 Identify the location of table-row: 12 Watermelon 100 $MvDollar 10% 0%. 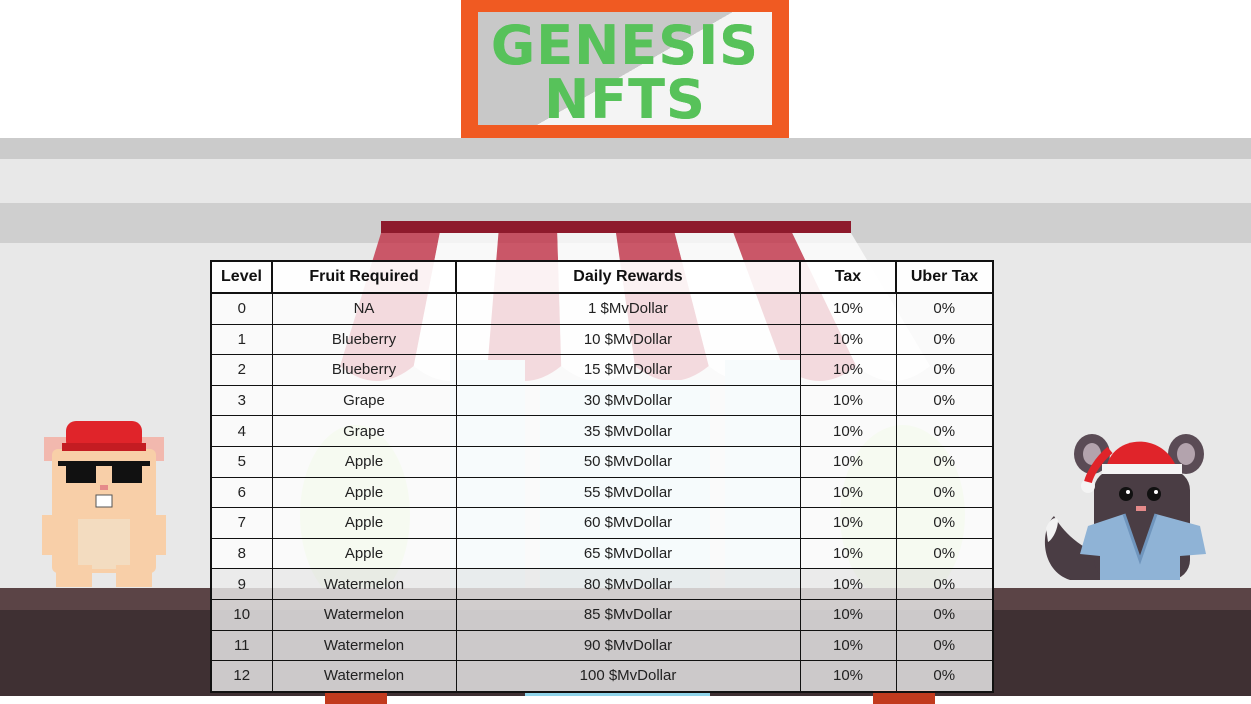
(602, 676).